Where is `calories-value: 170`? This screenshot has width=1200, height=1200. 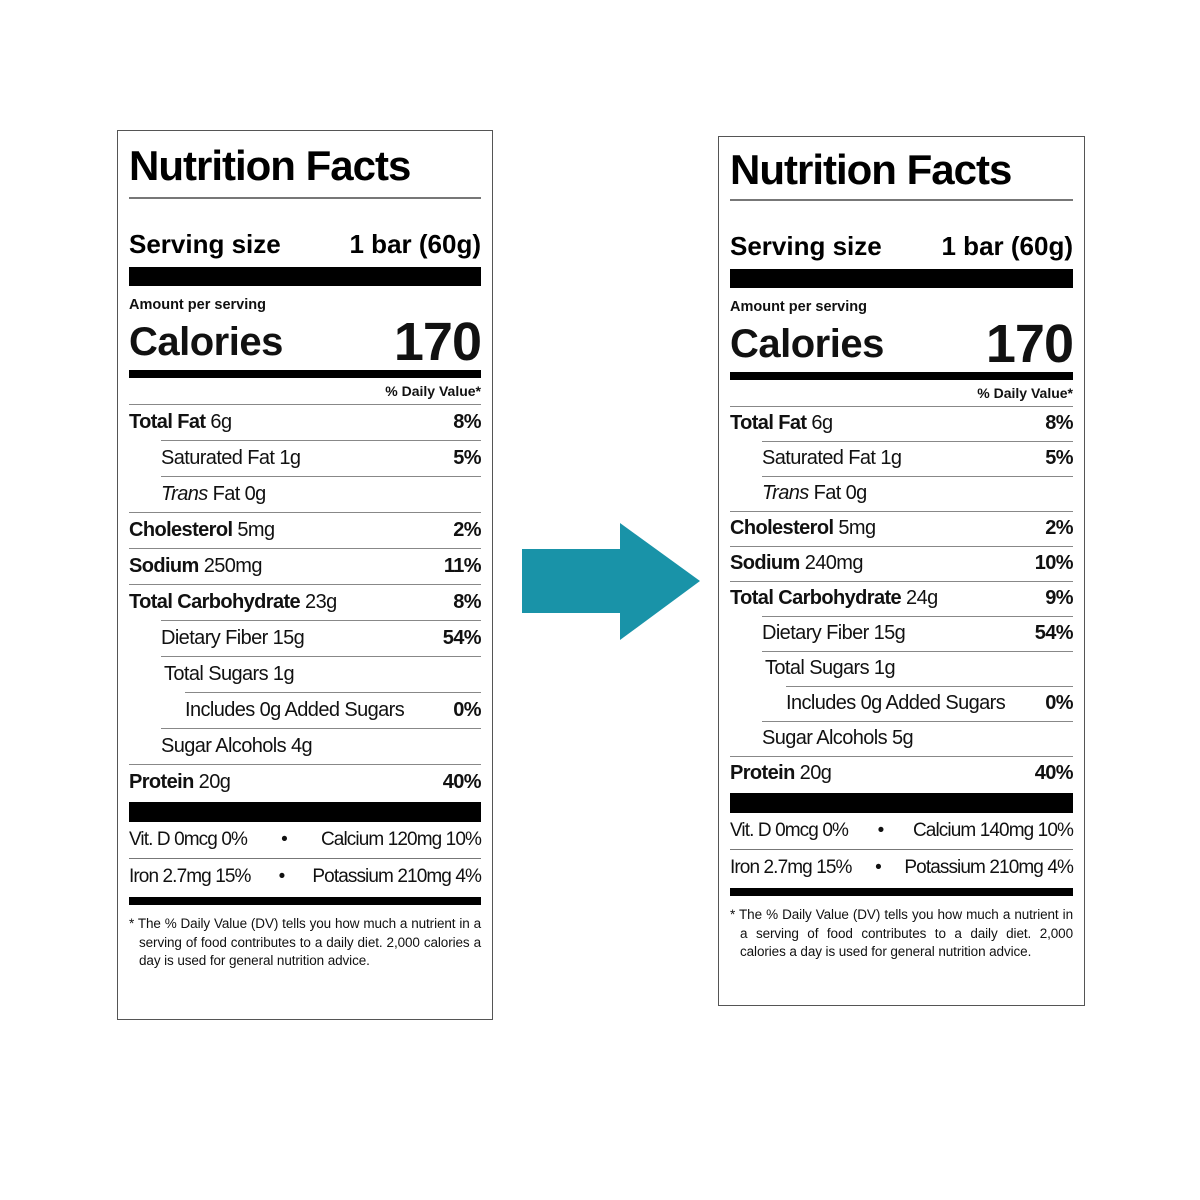 calories-value: 170 is located at coordinates (437, 341).